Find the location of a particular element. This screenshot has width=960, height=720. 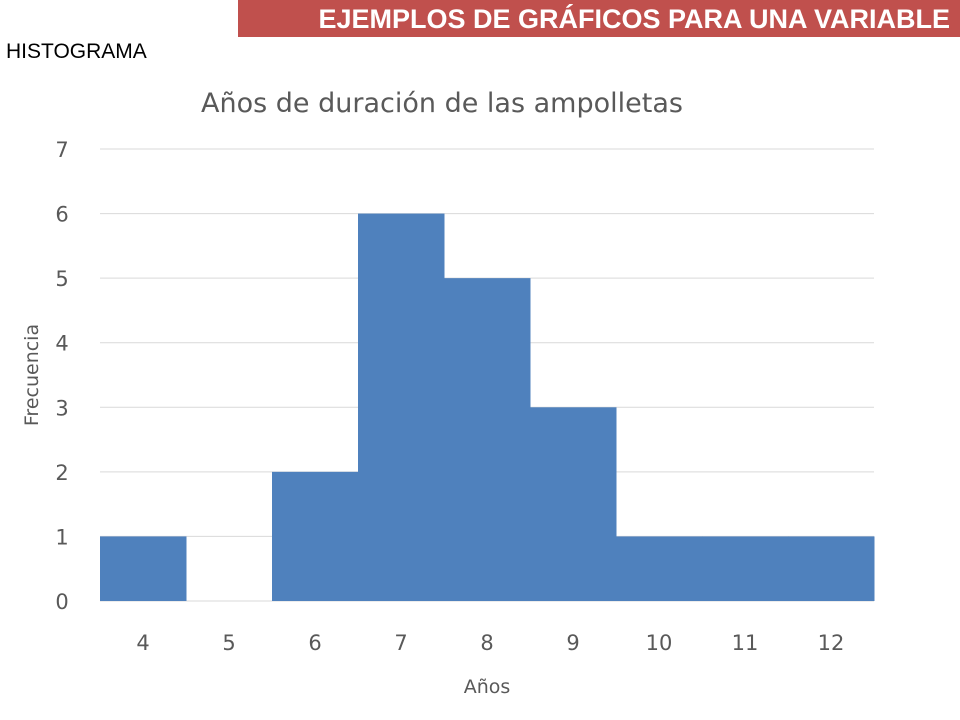

chart-title: Años de duración de las ampolletas is located at coordinates (442, 103).